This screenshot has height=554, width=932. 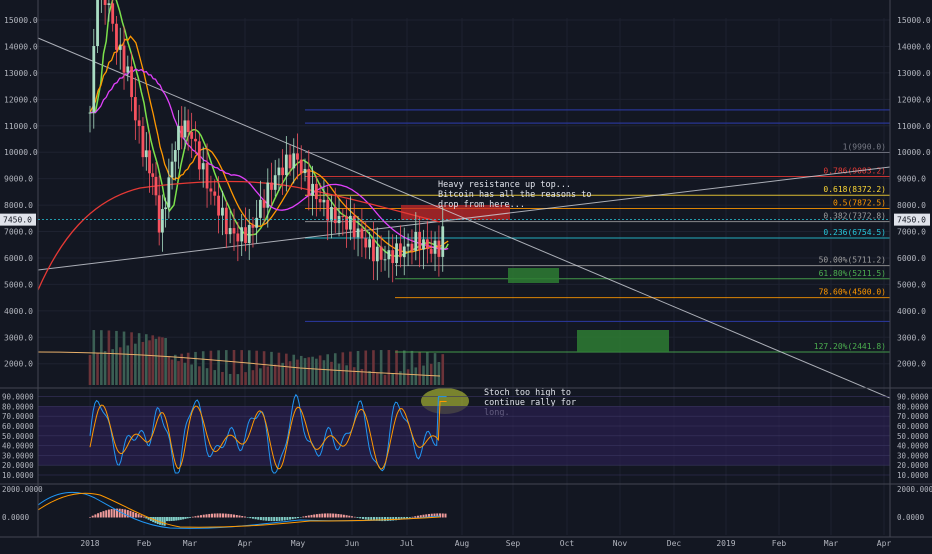 I want to click on stoch-d-line, so click(x=268, y=435).